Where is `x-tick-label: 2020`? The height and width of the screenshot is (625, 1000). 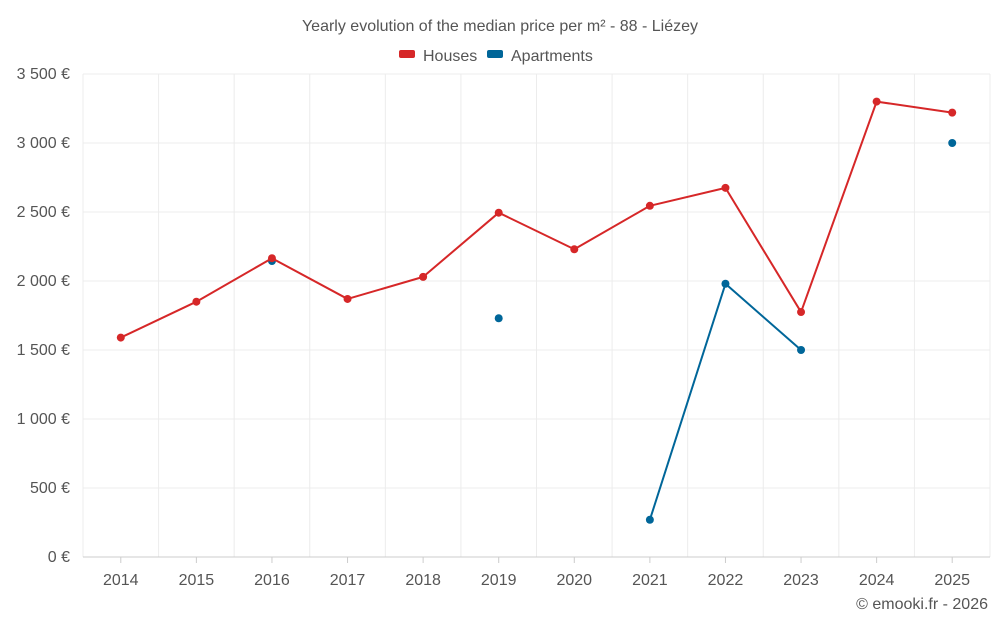
x-tick-label: 2020 is located at coordinates (574, 580).